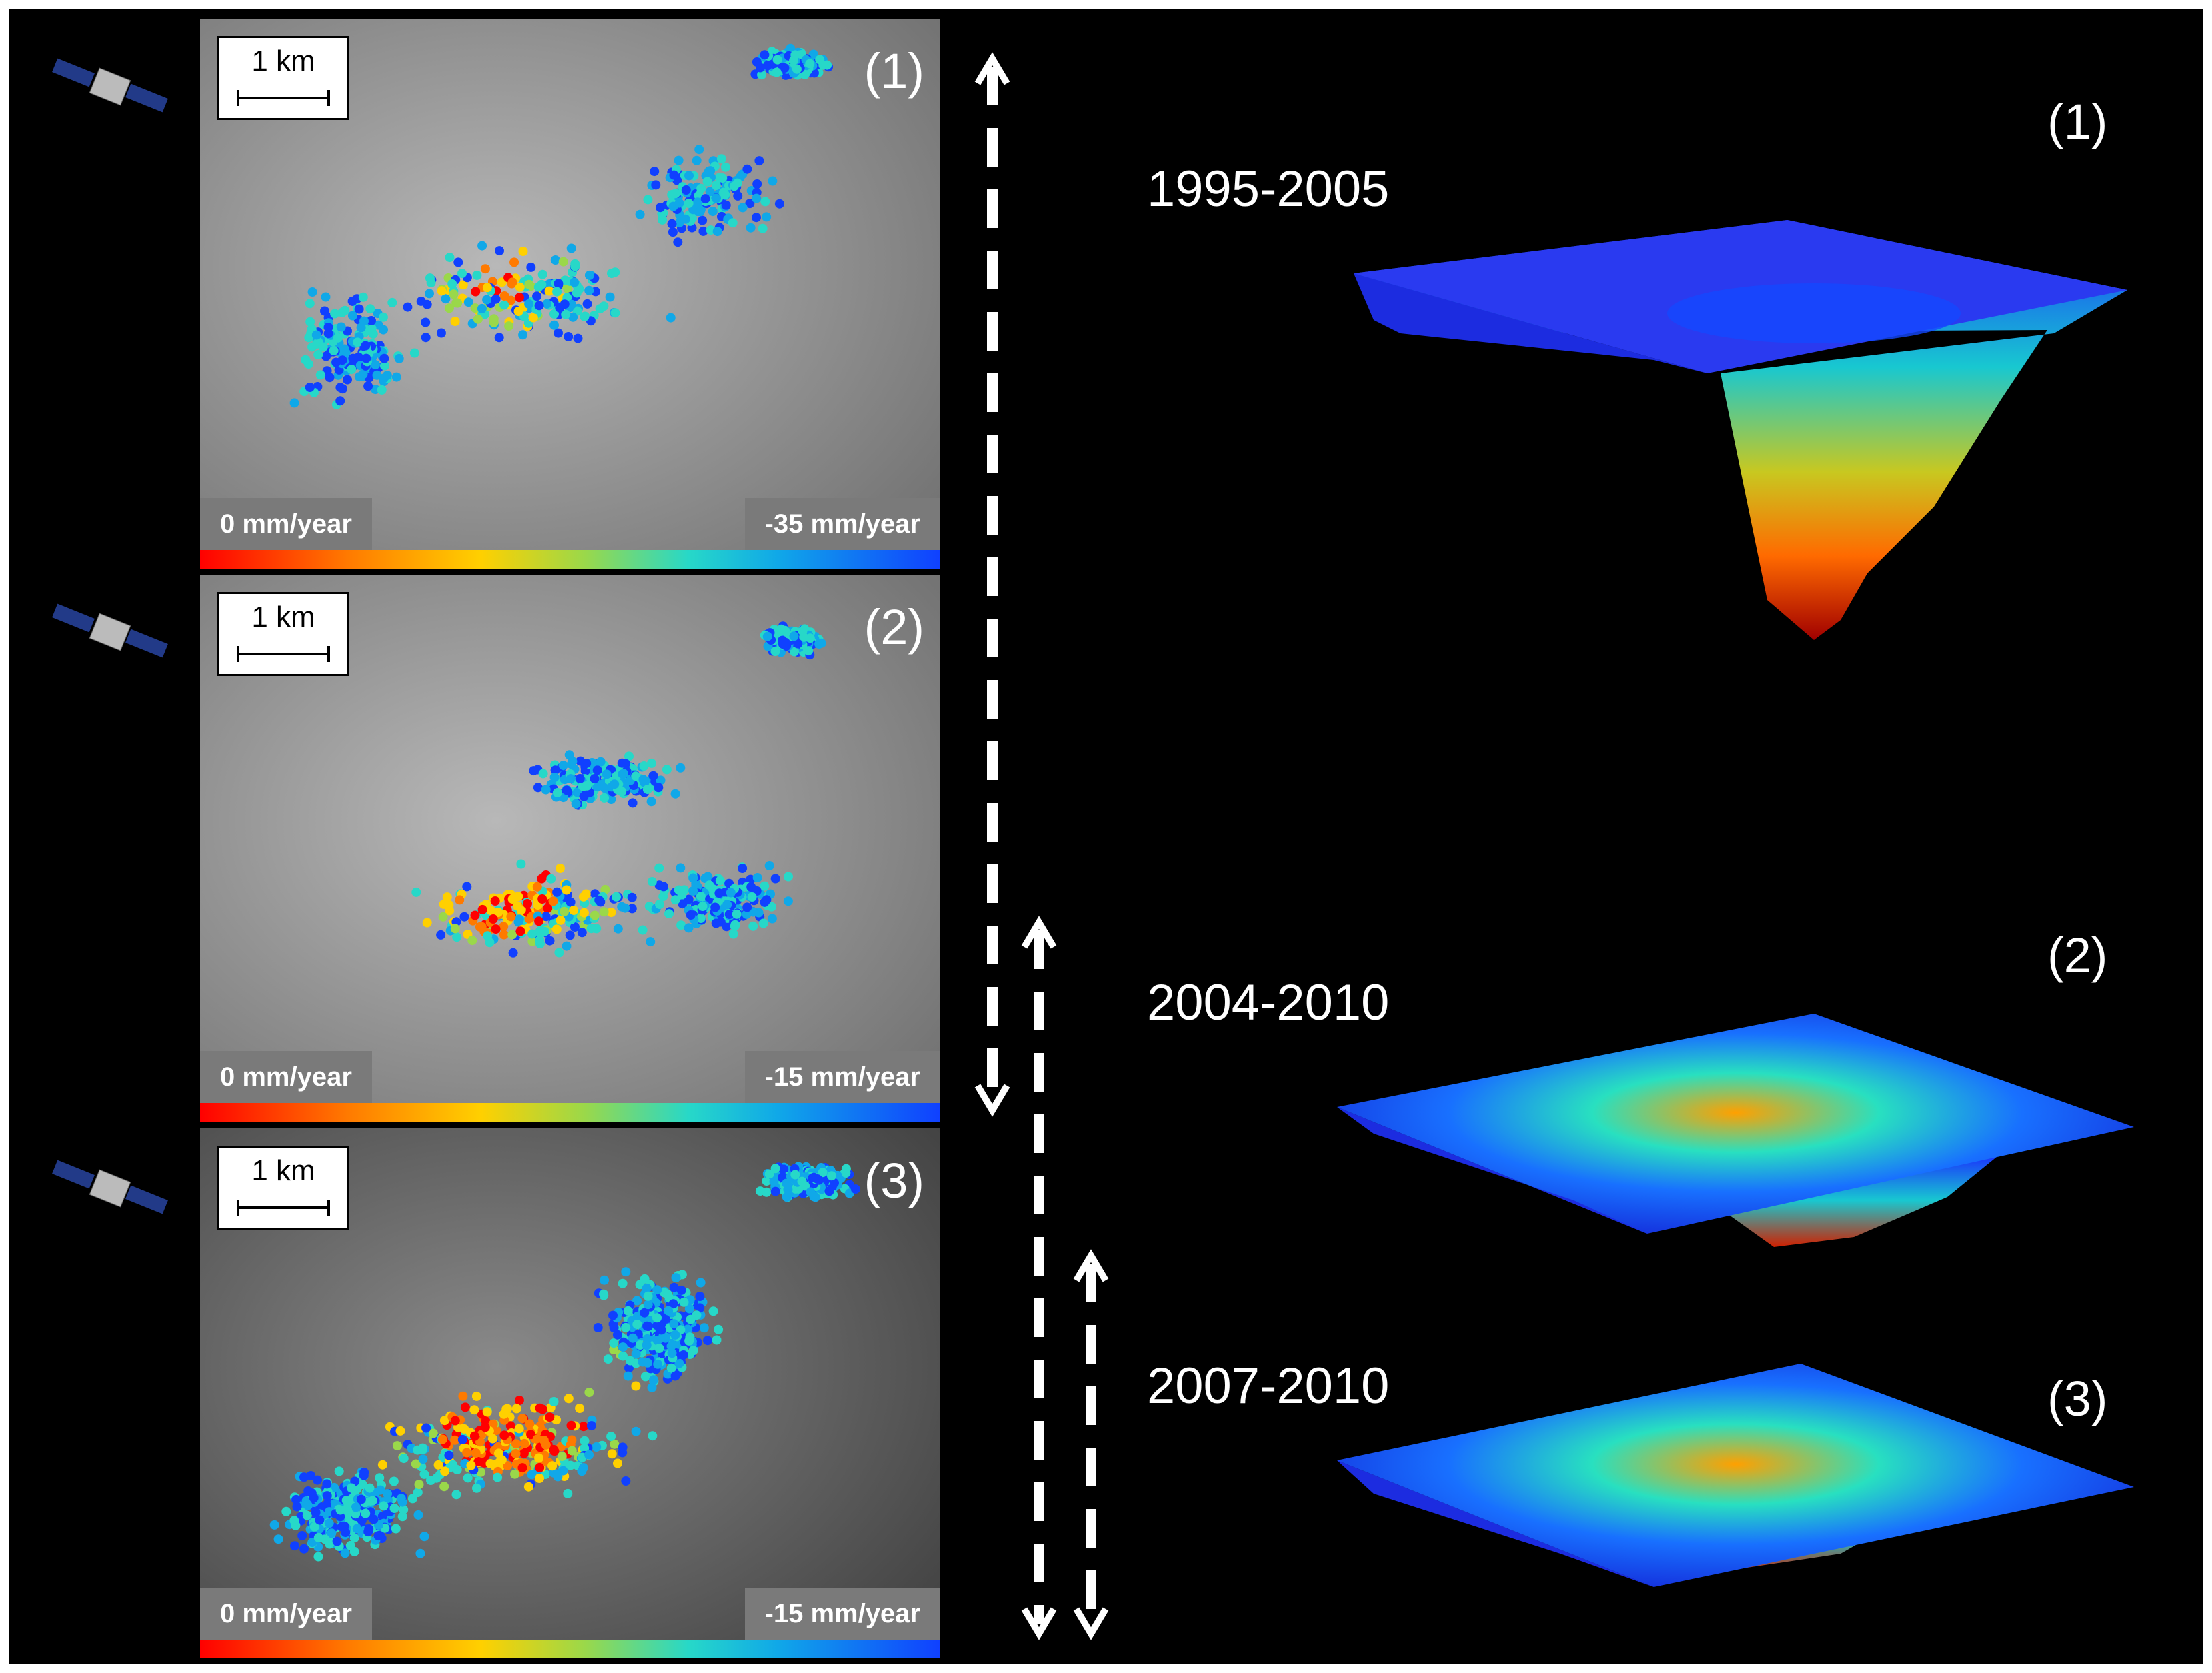 This screenshot has height=1673, width=2212. What do you see at coordinates (1268, 1002) in the screenshot?
I see `period-label-2: 2004-2010` at bounding box center [1268, 1002].